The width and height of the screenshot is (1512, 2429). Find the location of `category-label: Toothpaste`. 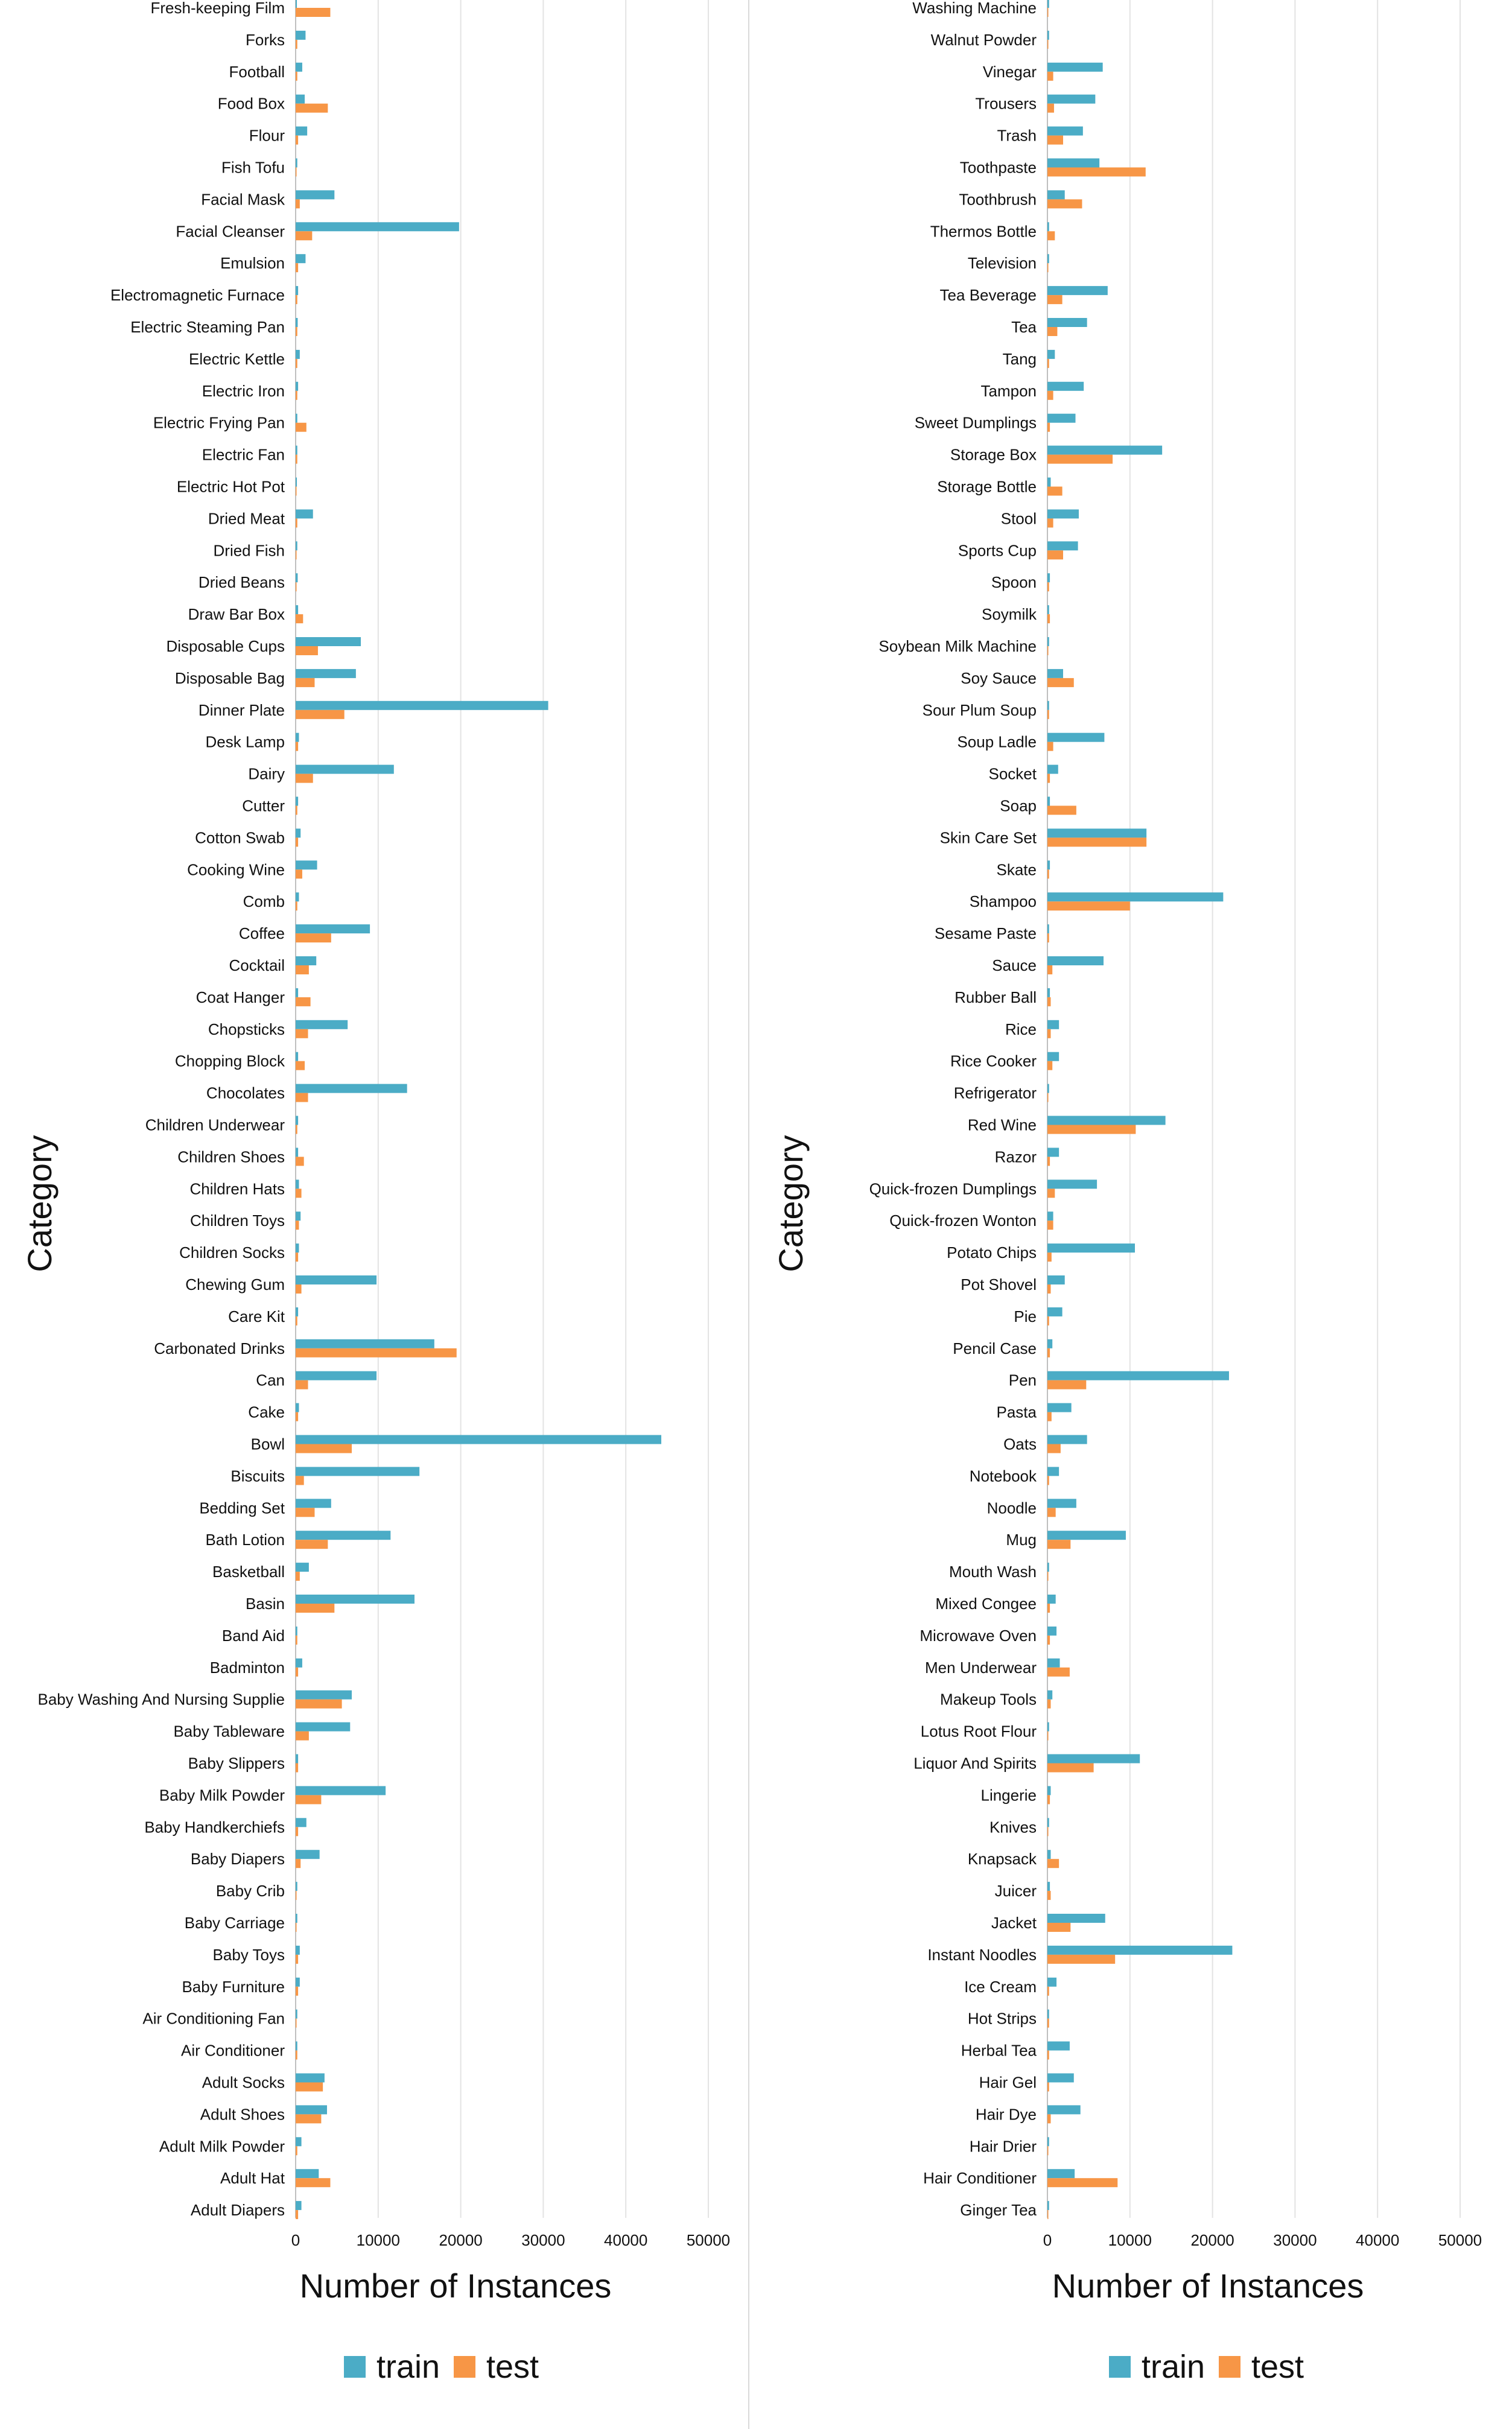

category-label: Toothpaste is located at coordinates (998, 168).